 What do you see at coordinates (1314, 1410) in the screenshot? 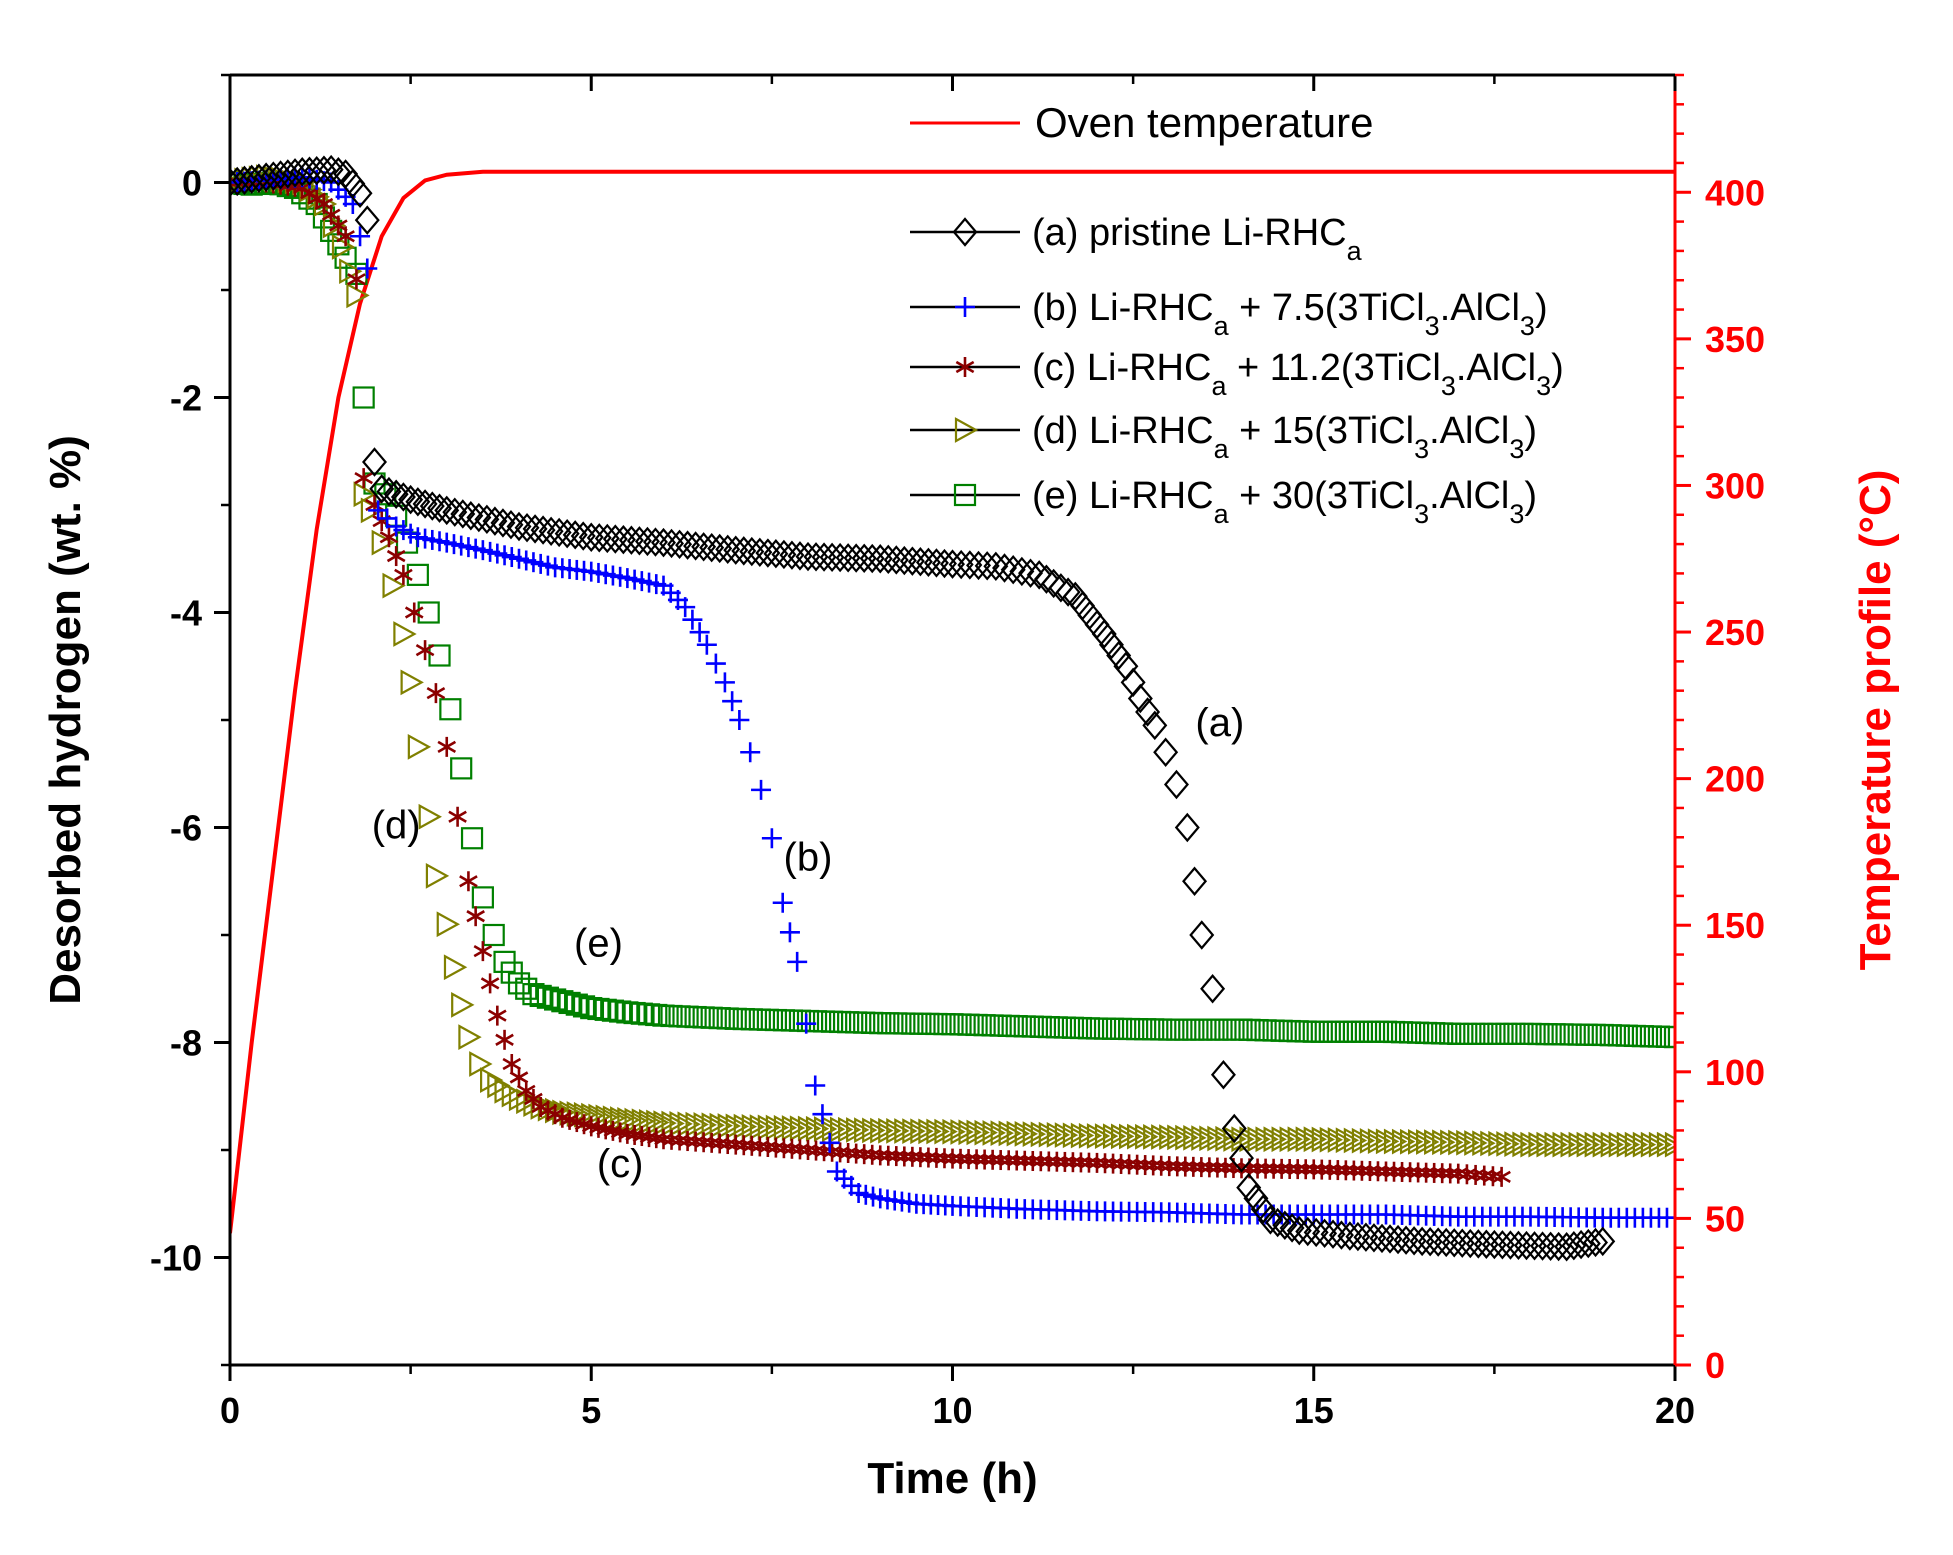
I see `x-tick-label: 15` at bounding box center [1314, 1410].